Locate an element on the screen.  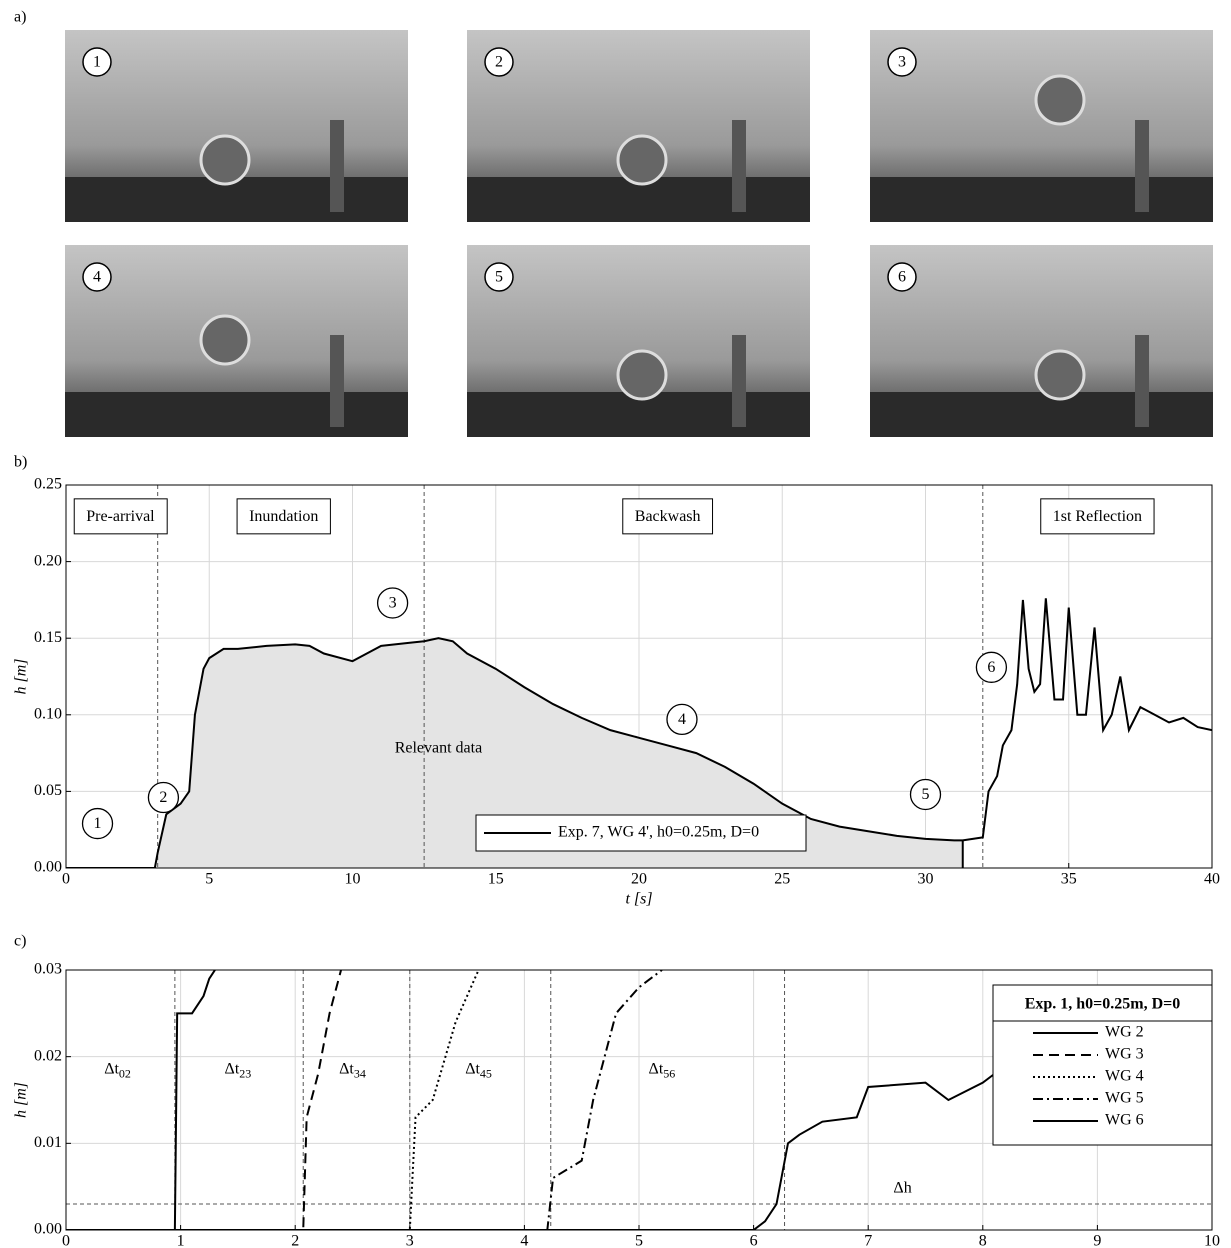
y-tick-label: 0.10 is located at coordinates (48, 713).